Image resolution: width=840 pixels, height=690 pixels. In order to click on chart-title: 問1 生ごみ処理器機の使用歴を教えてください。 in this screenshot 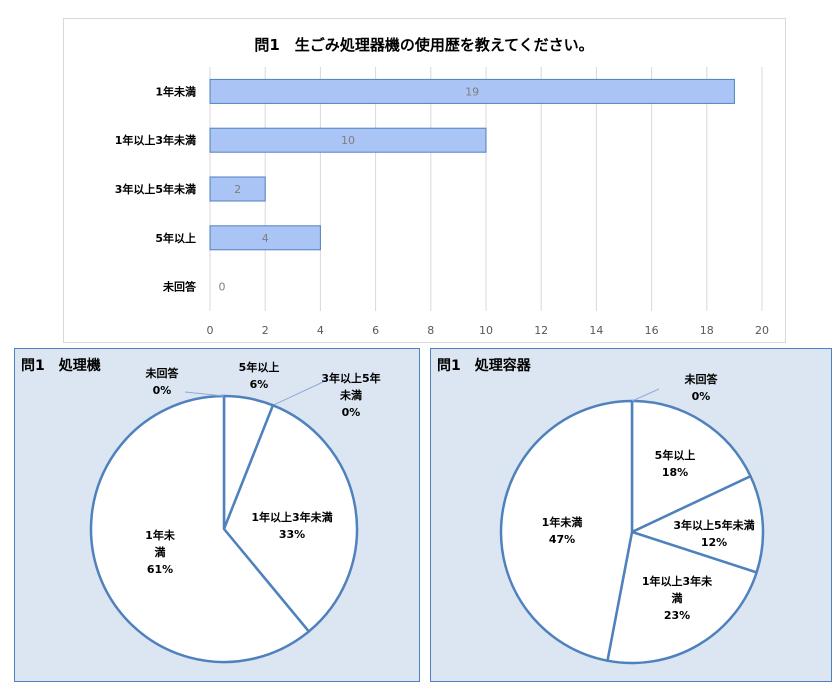, I will do `click(423, 45)`.